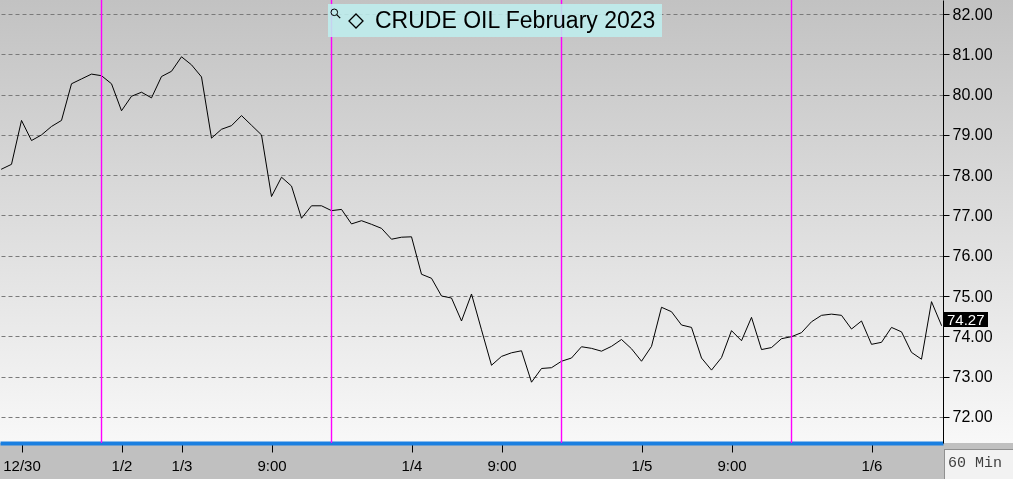 The image size is (1013, 479). What do you see at coordinates (972, 377) in the screenshot?
I see `y-tick-label: 73.00` at bounding box center [972, 377].